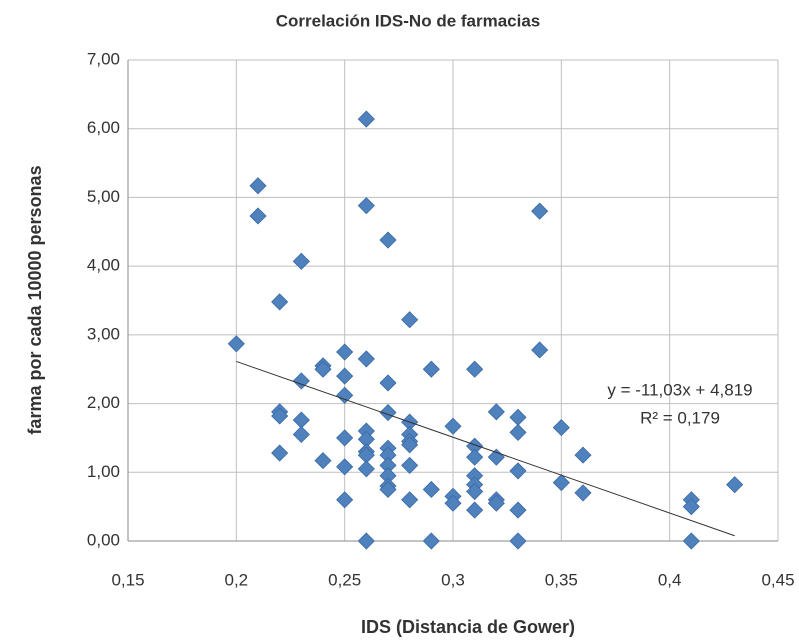 The image size is (799, 644). I want to click on x-tick-label: 0,15, so click(127, 579).